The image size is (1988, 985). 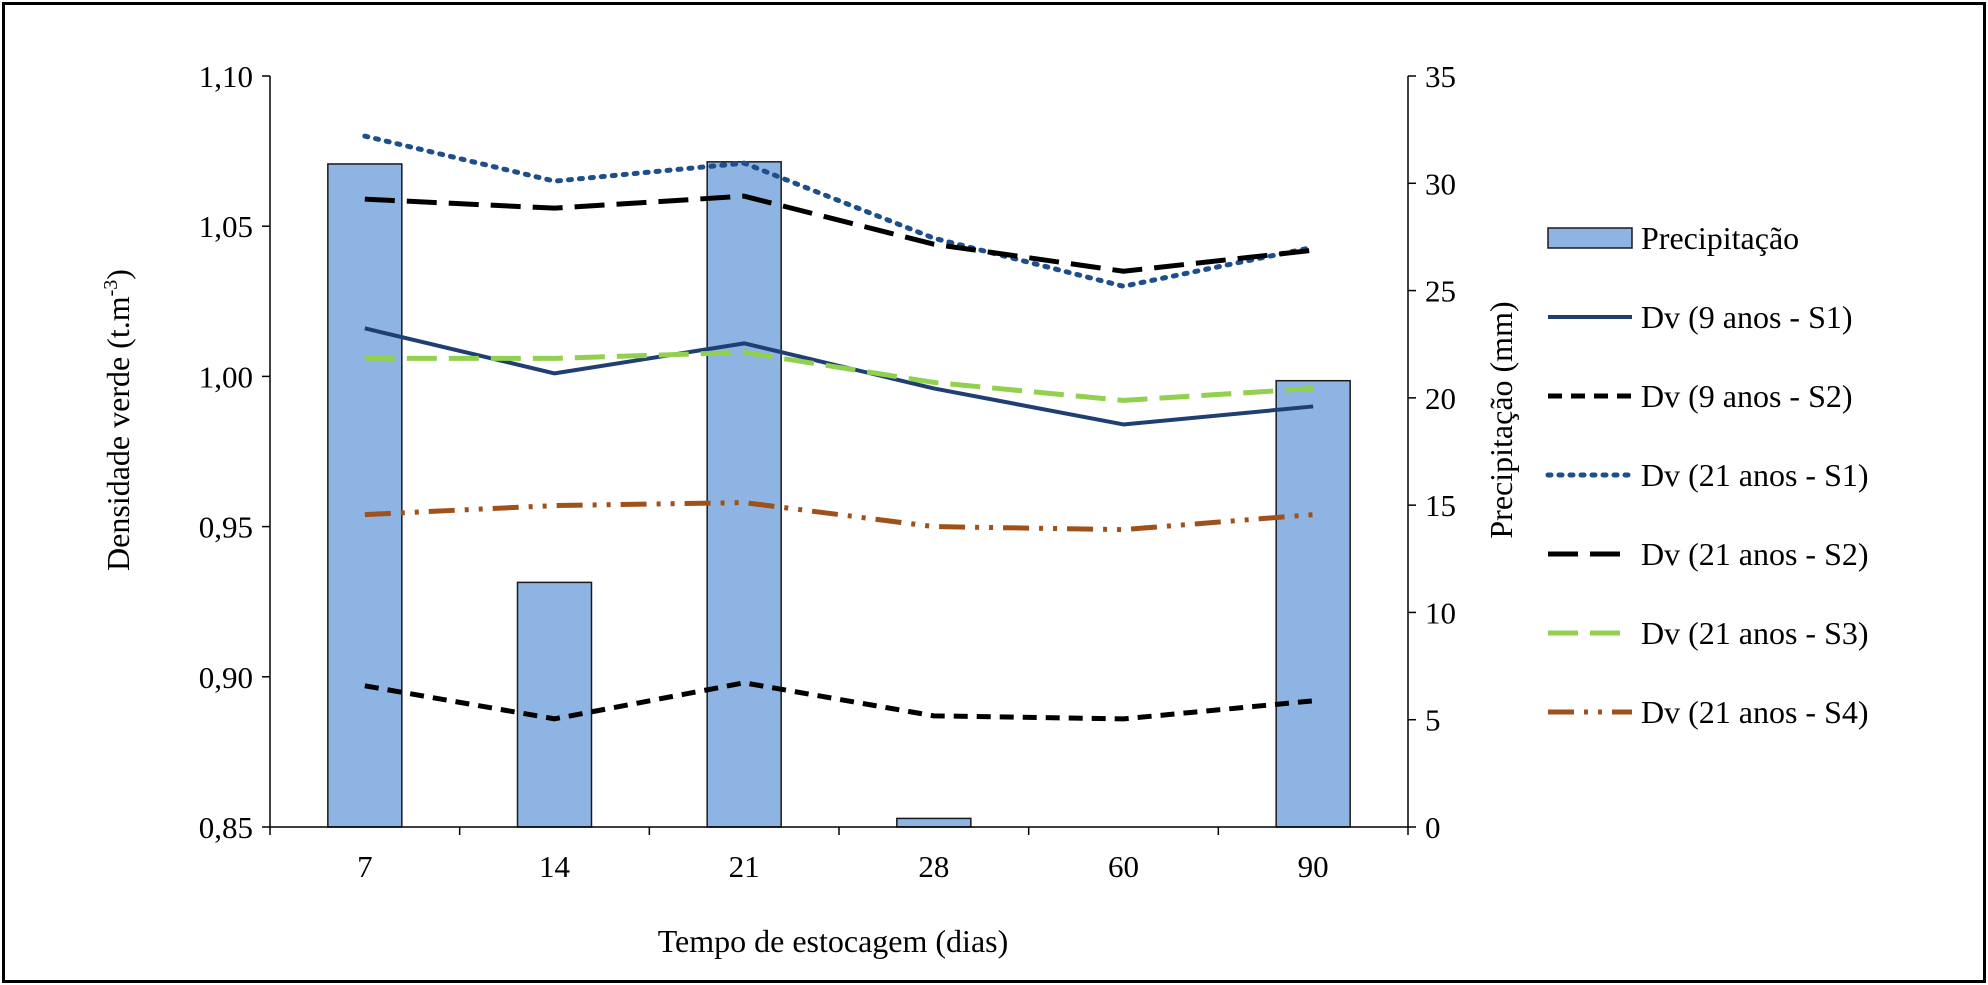 What do you see at coordinates (1590, 238) in the screenshot?
I see `legend-swatch-precipitacao` at bounding box center [1590, 238].